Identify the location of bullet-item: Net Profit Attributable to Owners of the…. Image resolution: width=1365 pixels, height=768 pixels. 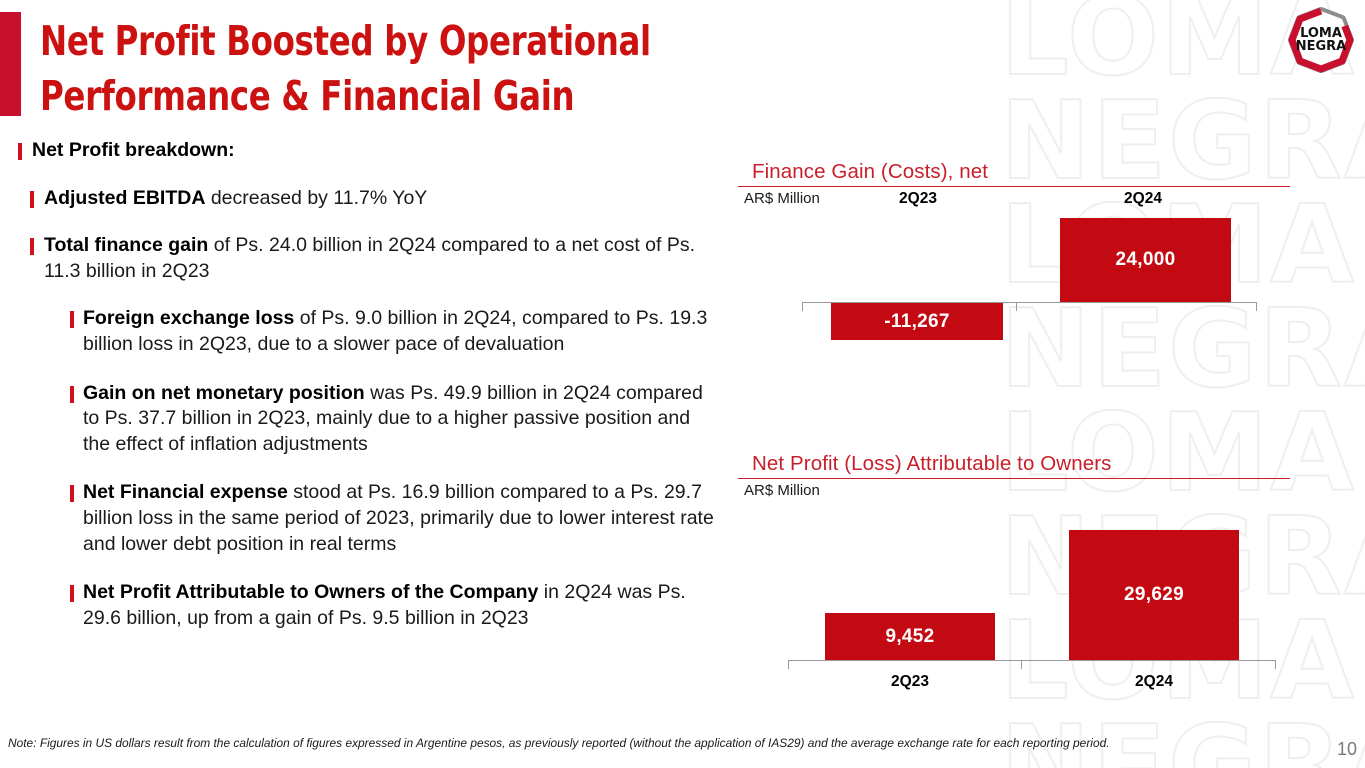
(360, 605).